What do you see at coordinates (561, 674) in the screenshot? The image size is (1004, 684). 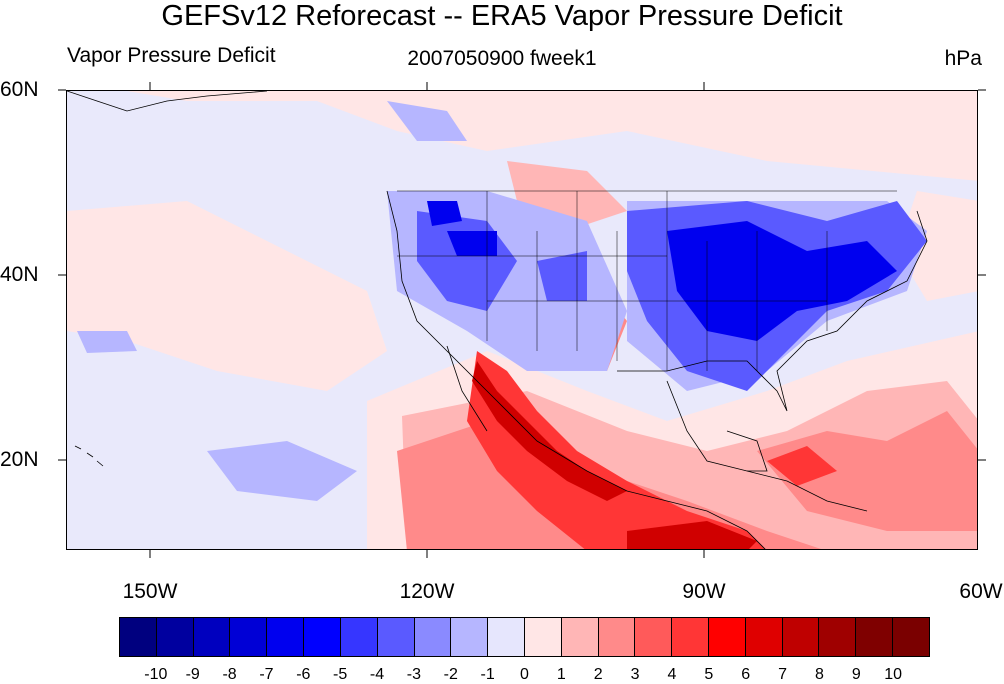 I see `colorbar-label: 1` at bounding box center [561, 674].